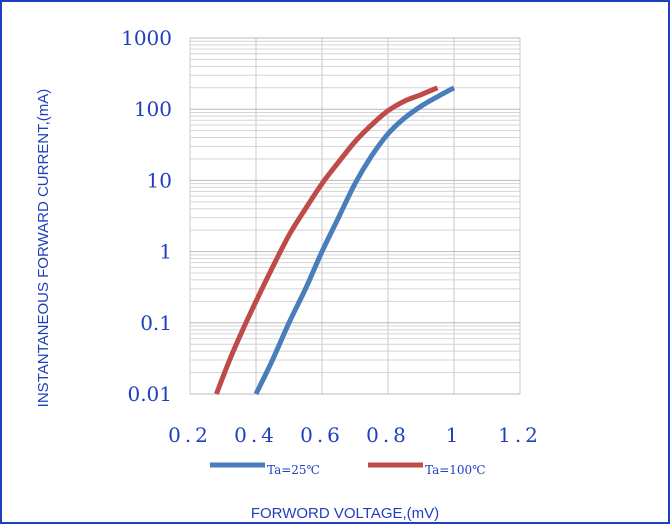  I want to click on y-tick-label: 0.1, so click(156, 323).